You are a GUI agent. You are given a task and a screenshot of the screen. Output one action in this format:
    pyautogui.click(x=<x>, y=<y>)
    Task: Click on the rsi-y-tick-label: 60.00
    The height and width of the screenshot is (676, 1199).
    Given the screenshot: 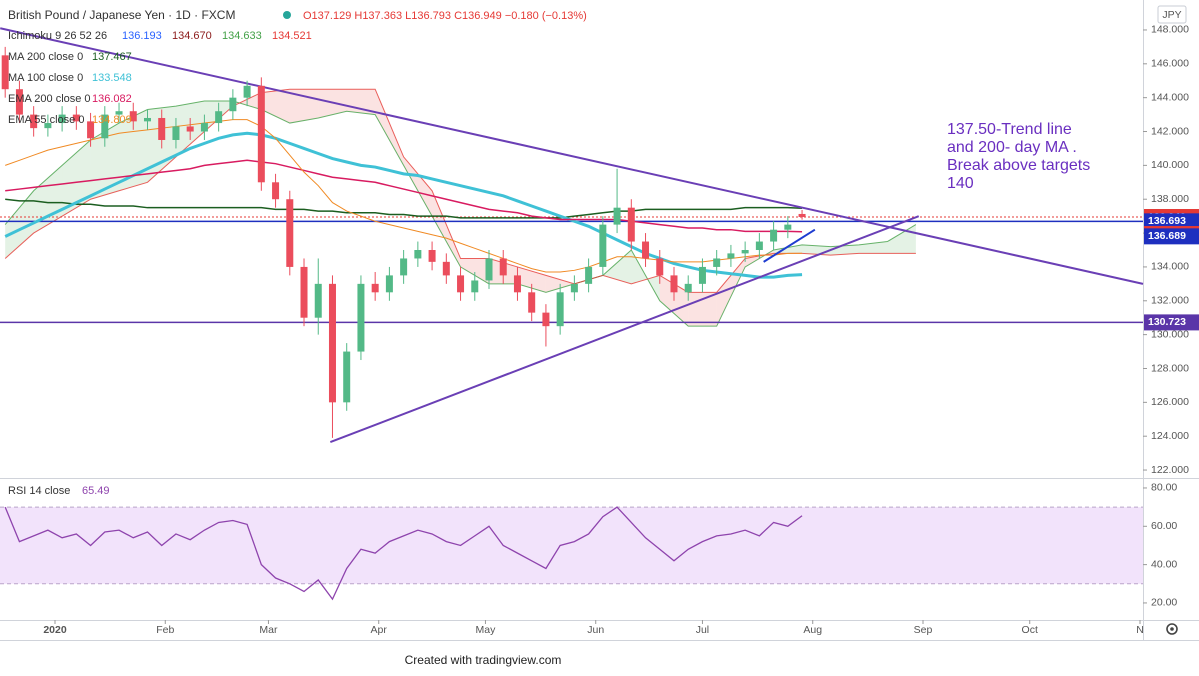 What is the action you would take?
    pyautogui.click(x=1164, y=526)
    